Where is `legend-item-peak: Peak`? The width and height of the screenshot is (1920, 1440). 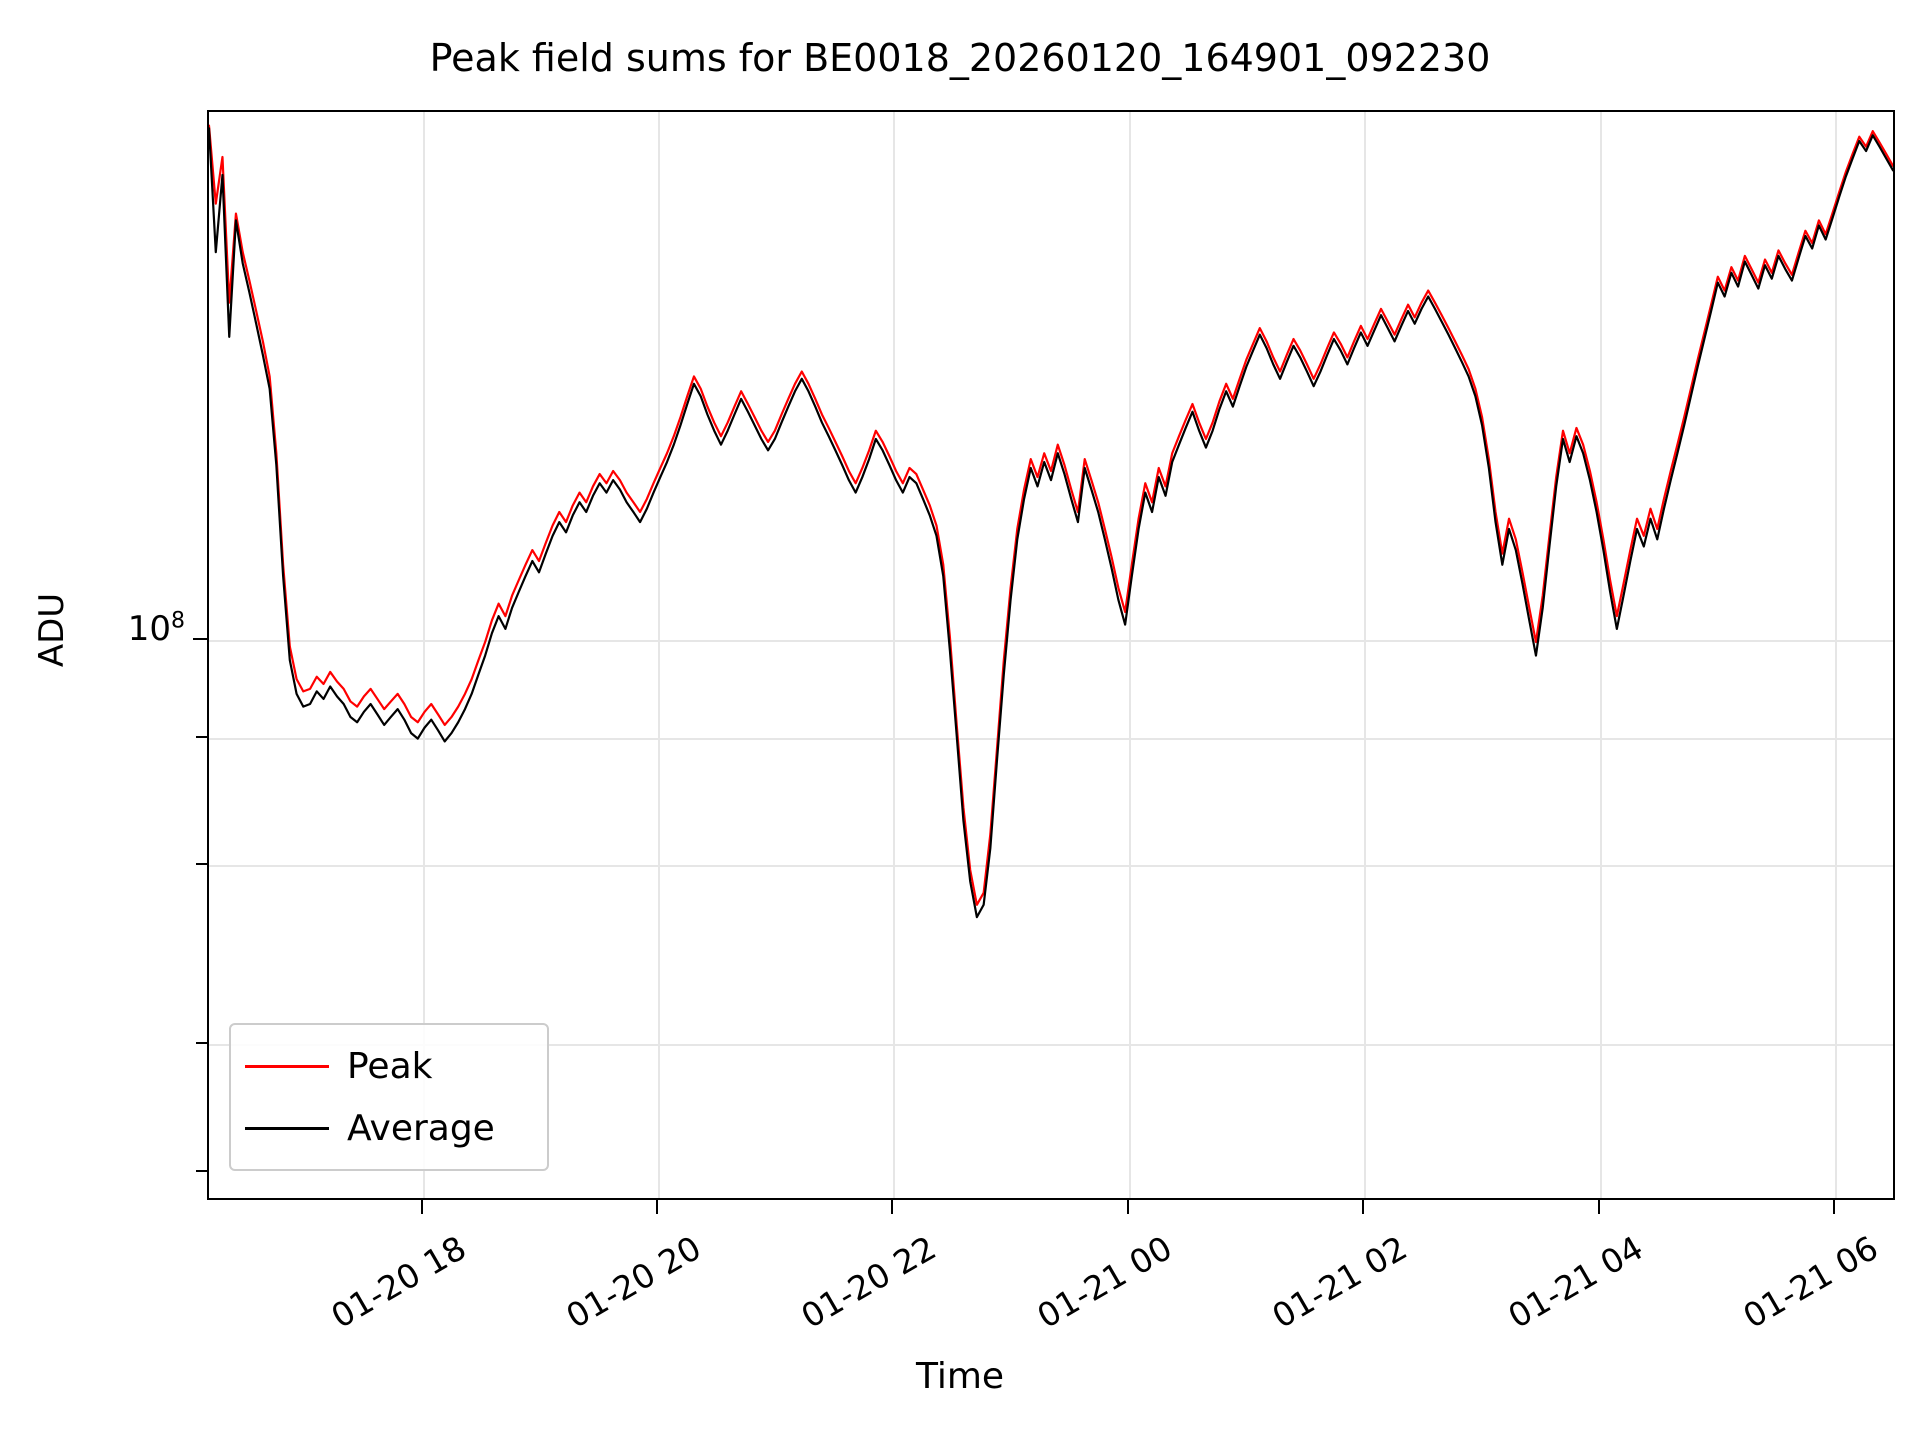
legend-item-peak: Peak is located at coordinates (389, 1066).